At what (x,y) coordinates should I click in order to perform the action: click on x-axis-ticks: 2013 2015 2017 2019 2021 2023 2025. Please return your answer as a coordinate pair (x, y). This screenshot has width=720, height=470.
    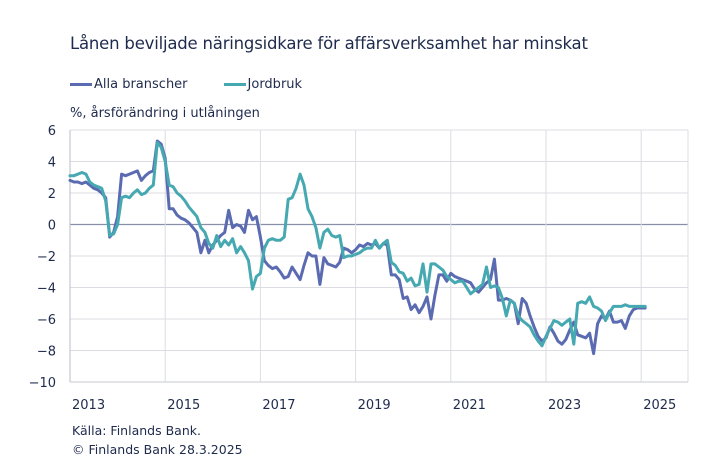
    Looking at the image, I should click on (374, 405).